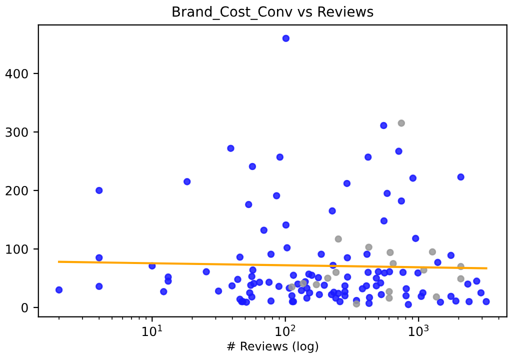 This screenshot has width=512, height=356. What do you see at coordinates (272, 347) in the screenshot?
I see `x-axis-title: # Reviews (log)` at bounding box center [272, 347].